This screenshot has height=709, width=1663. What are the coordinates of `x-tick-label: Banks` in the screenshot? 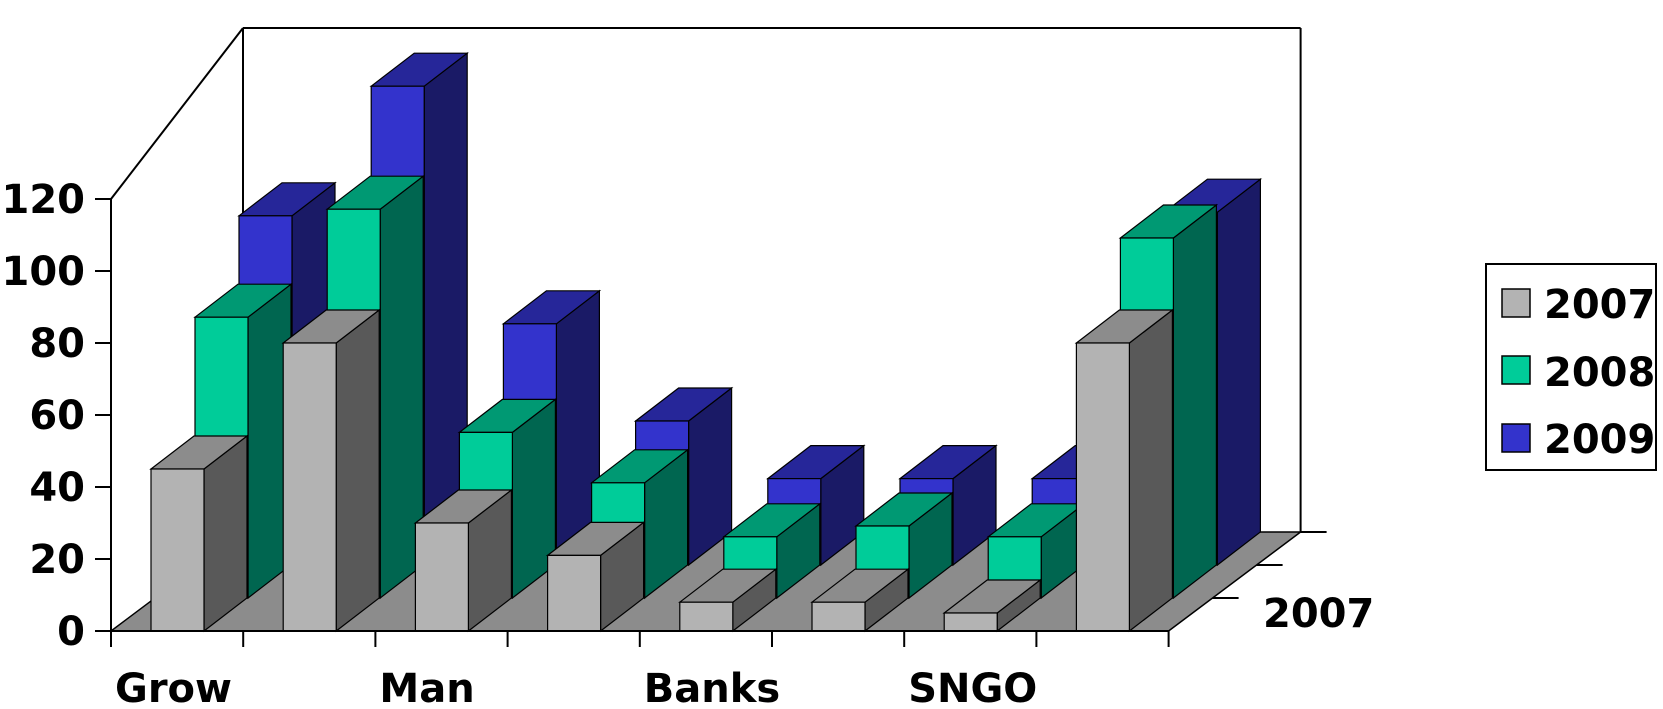 It's located at (712, 687).